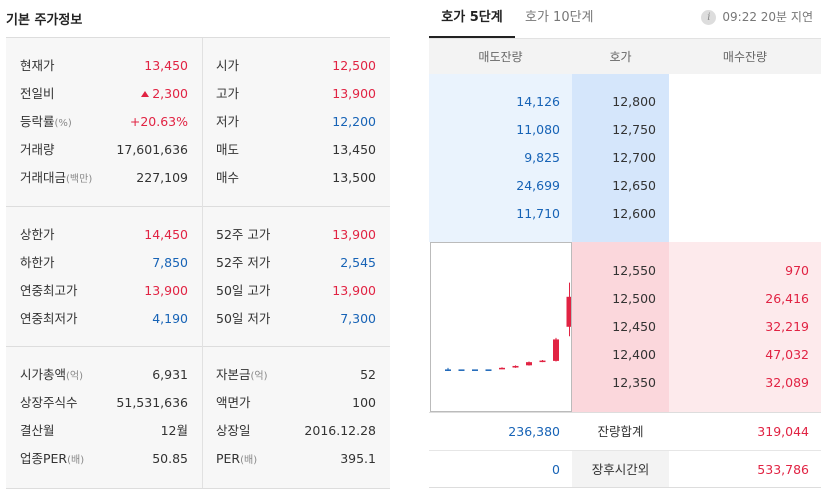 The image size is (821, 498). Describe the element at coordinates (358, 262) in the screenshot. I see `info-value: 2,545` at that location.